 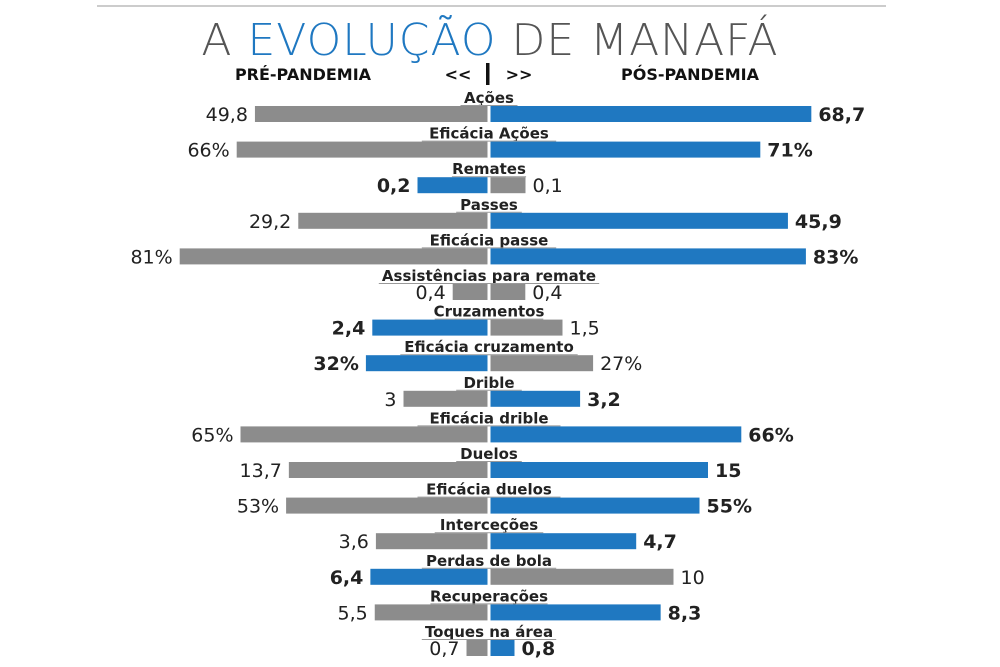 What do you see at coordinates (430, 293) in the screenshot?
I see `value-label-pre-pandemia: 0,4` at bounding box center [430, 293].